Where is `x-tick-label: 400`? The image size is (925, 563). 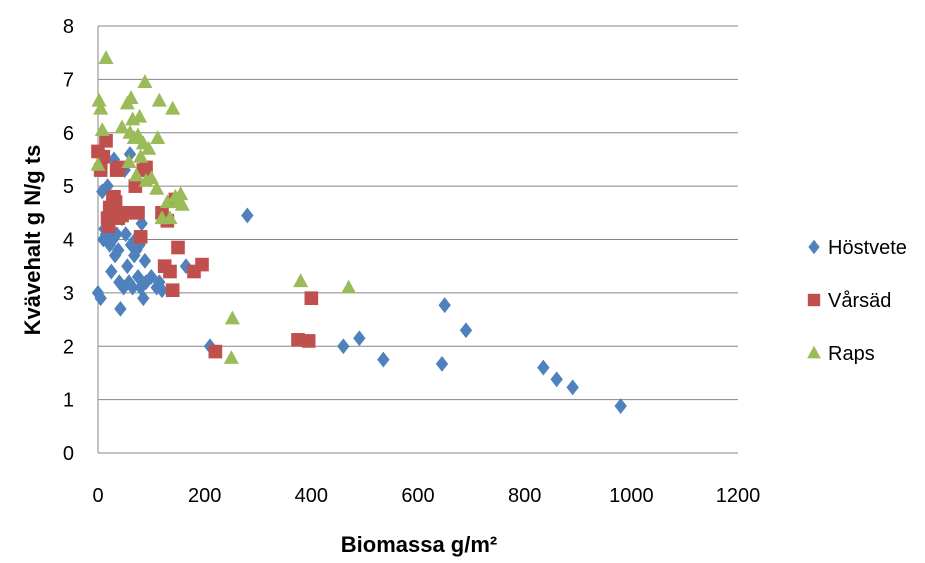 x-tick-label: 400 is located at coordinates (311, 496).